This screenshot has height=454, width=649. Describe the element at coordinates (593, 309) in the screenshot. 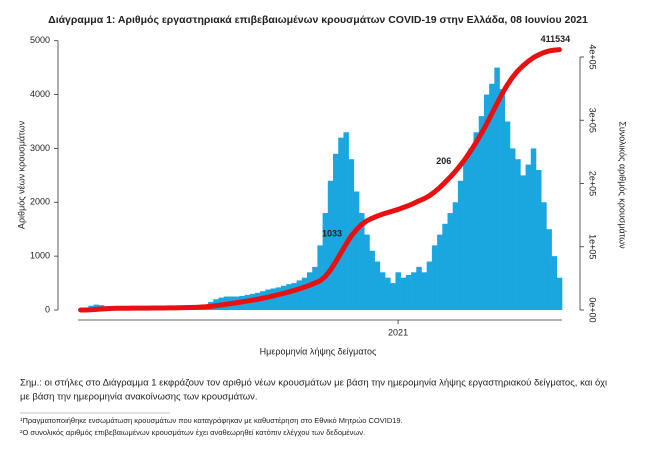

I see `y2-tick-label: 0e+00` at that location.